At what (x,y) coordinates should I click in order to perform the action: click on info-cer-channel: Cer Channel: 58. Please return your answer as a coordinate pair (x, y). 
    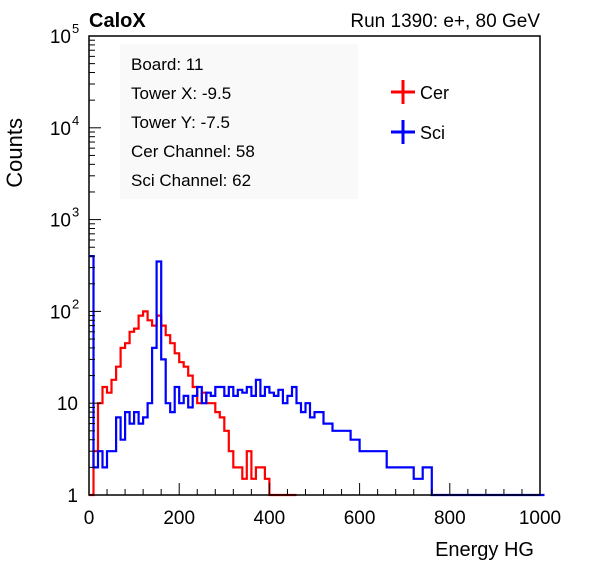
    Looking at the image, I should click on (193, 151).